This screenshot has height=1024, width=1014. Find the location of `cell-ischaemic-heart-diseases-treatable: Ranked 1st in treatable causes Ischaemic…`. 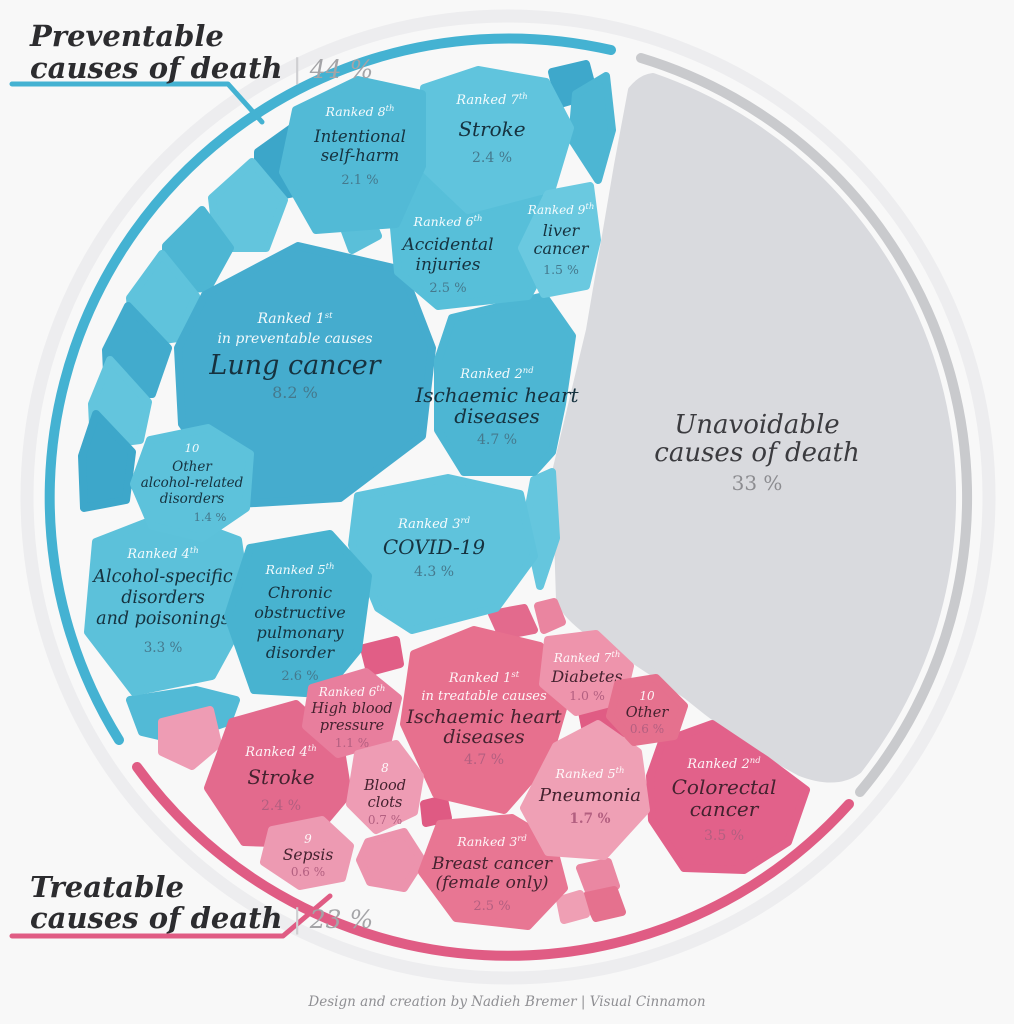

cell-ischaemic-heart-diseases-treatable: Ranked 1st in treatable causes Ischaemic… is located at coordinates (485, 720).